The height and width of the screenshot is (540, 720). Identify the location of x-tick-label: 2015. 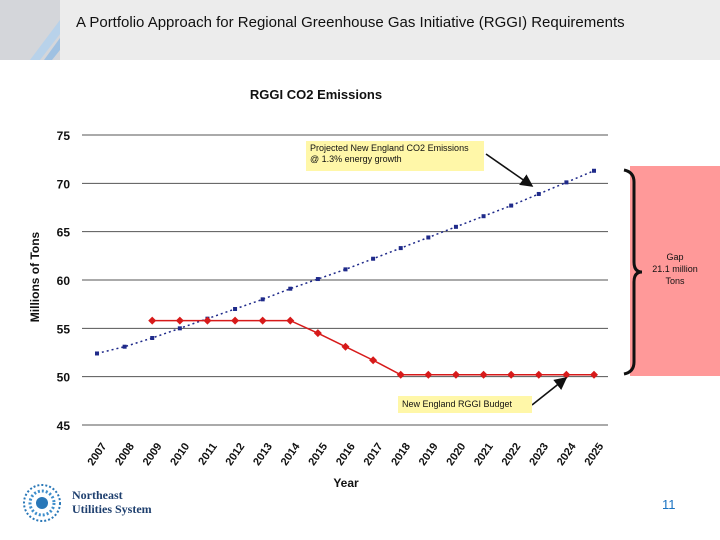
(318, 454).